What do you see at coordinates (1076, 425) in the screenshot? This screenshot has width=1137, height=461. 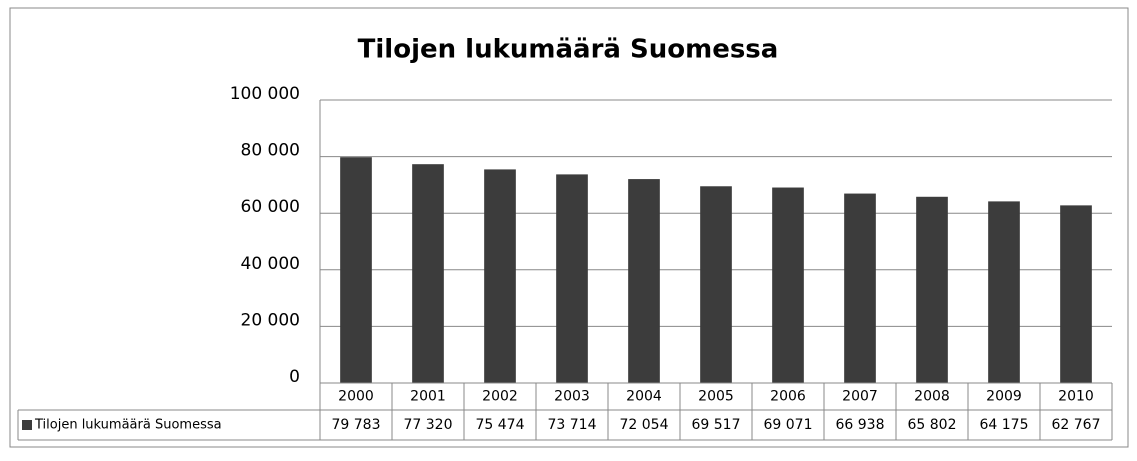 I see `data-table-value: 62 767` at bounding box center [1076, 425].